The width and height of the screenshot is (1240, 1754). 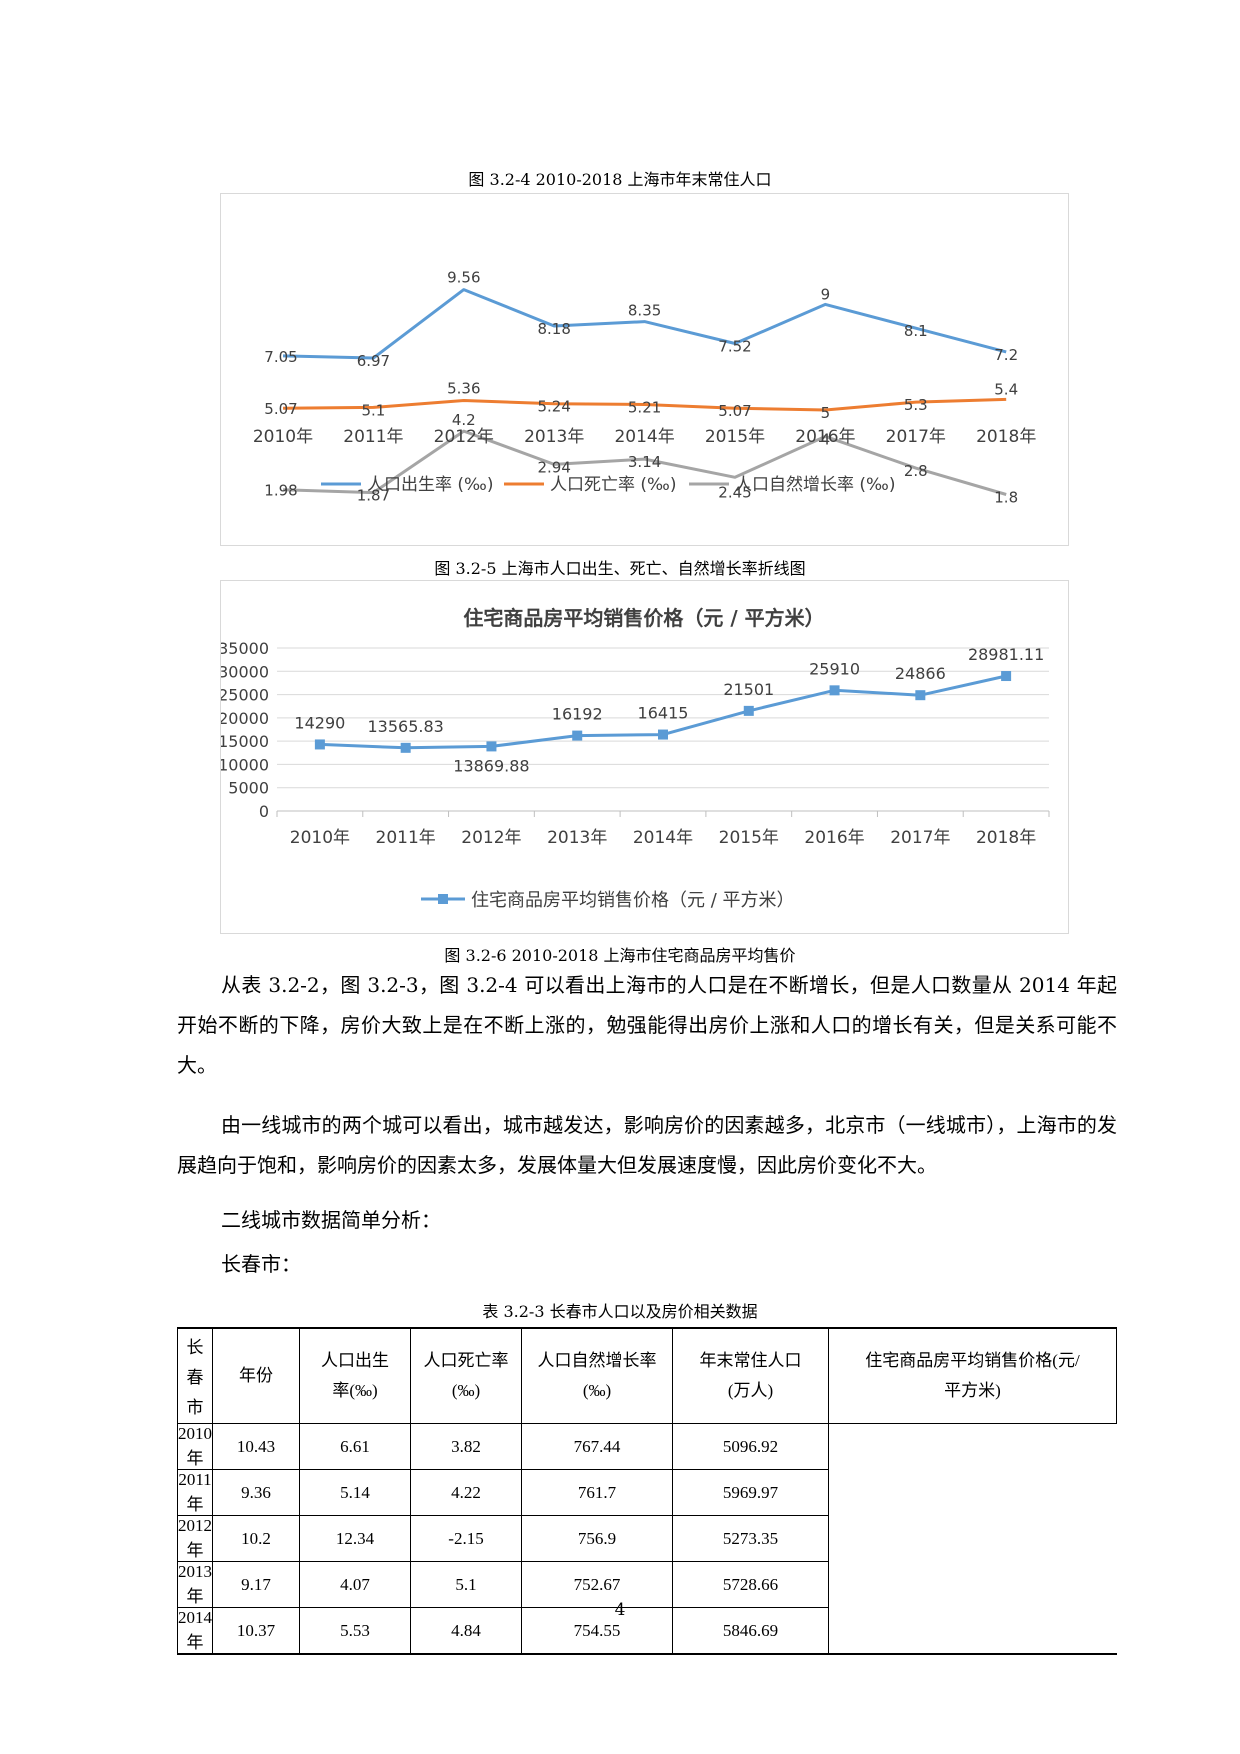 I want to click on header-birth-rate-l2: 率(‰), so click(x=355, y=1390).